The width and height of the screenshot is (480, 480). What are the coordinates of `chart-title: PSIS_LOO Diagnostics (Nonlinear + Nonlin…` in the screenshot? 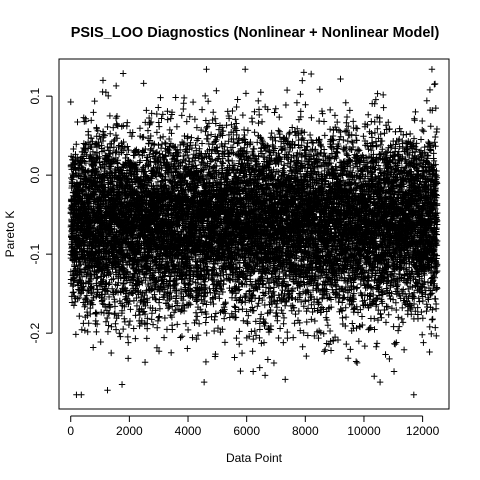 It's located at (255, 33).